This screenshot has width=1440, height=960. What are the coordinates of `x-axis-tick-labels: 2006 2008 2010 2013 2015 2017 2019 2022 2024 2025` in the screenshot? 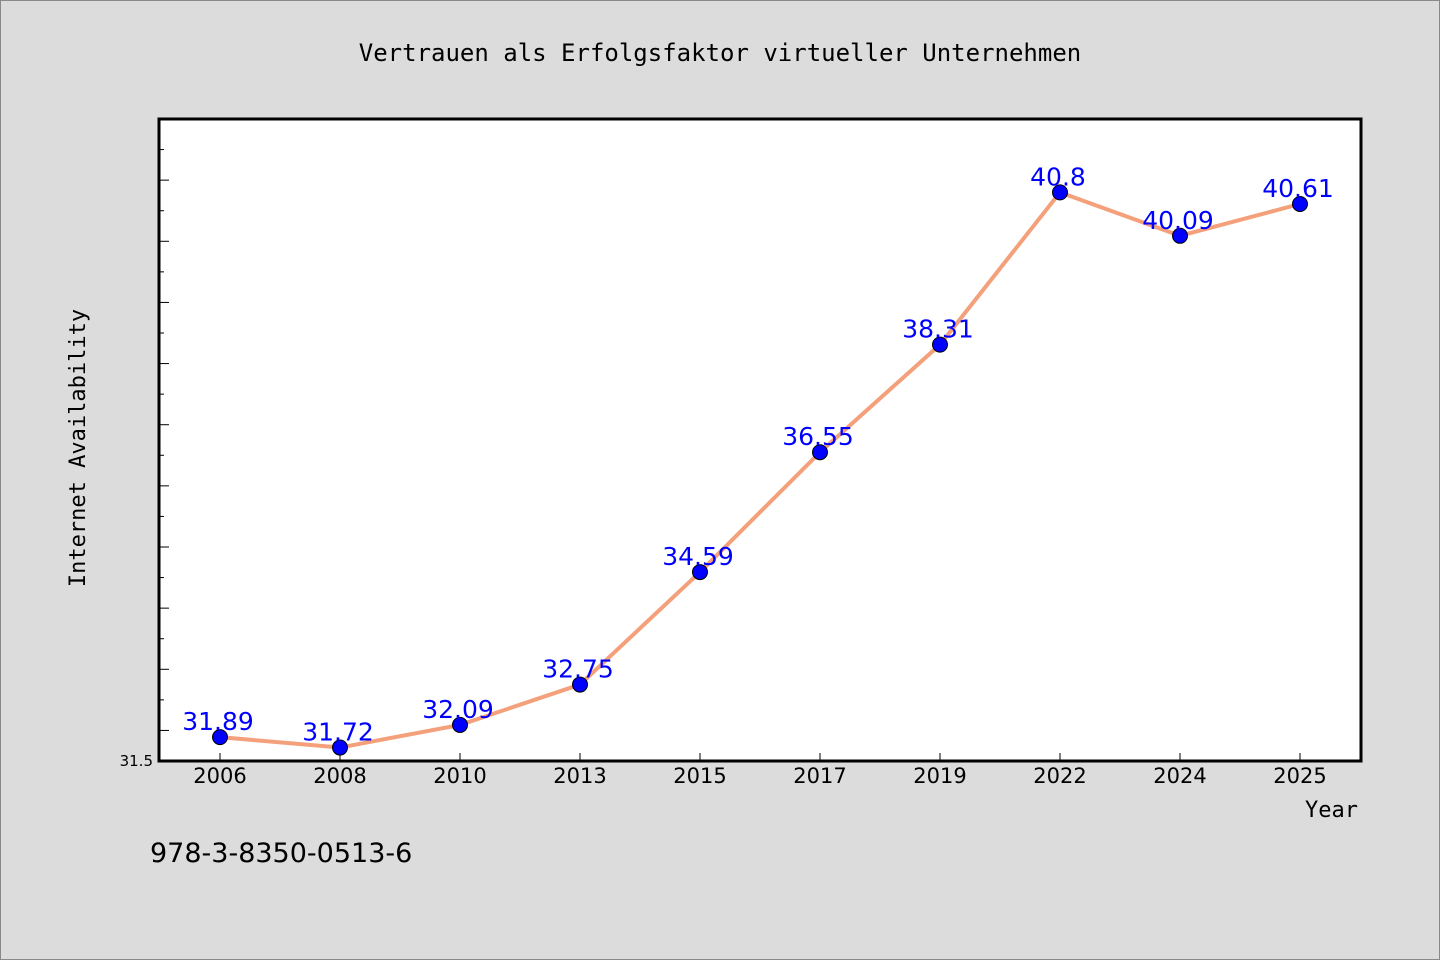 It's located at (759, 776).